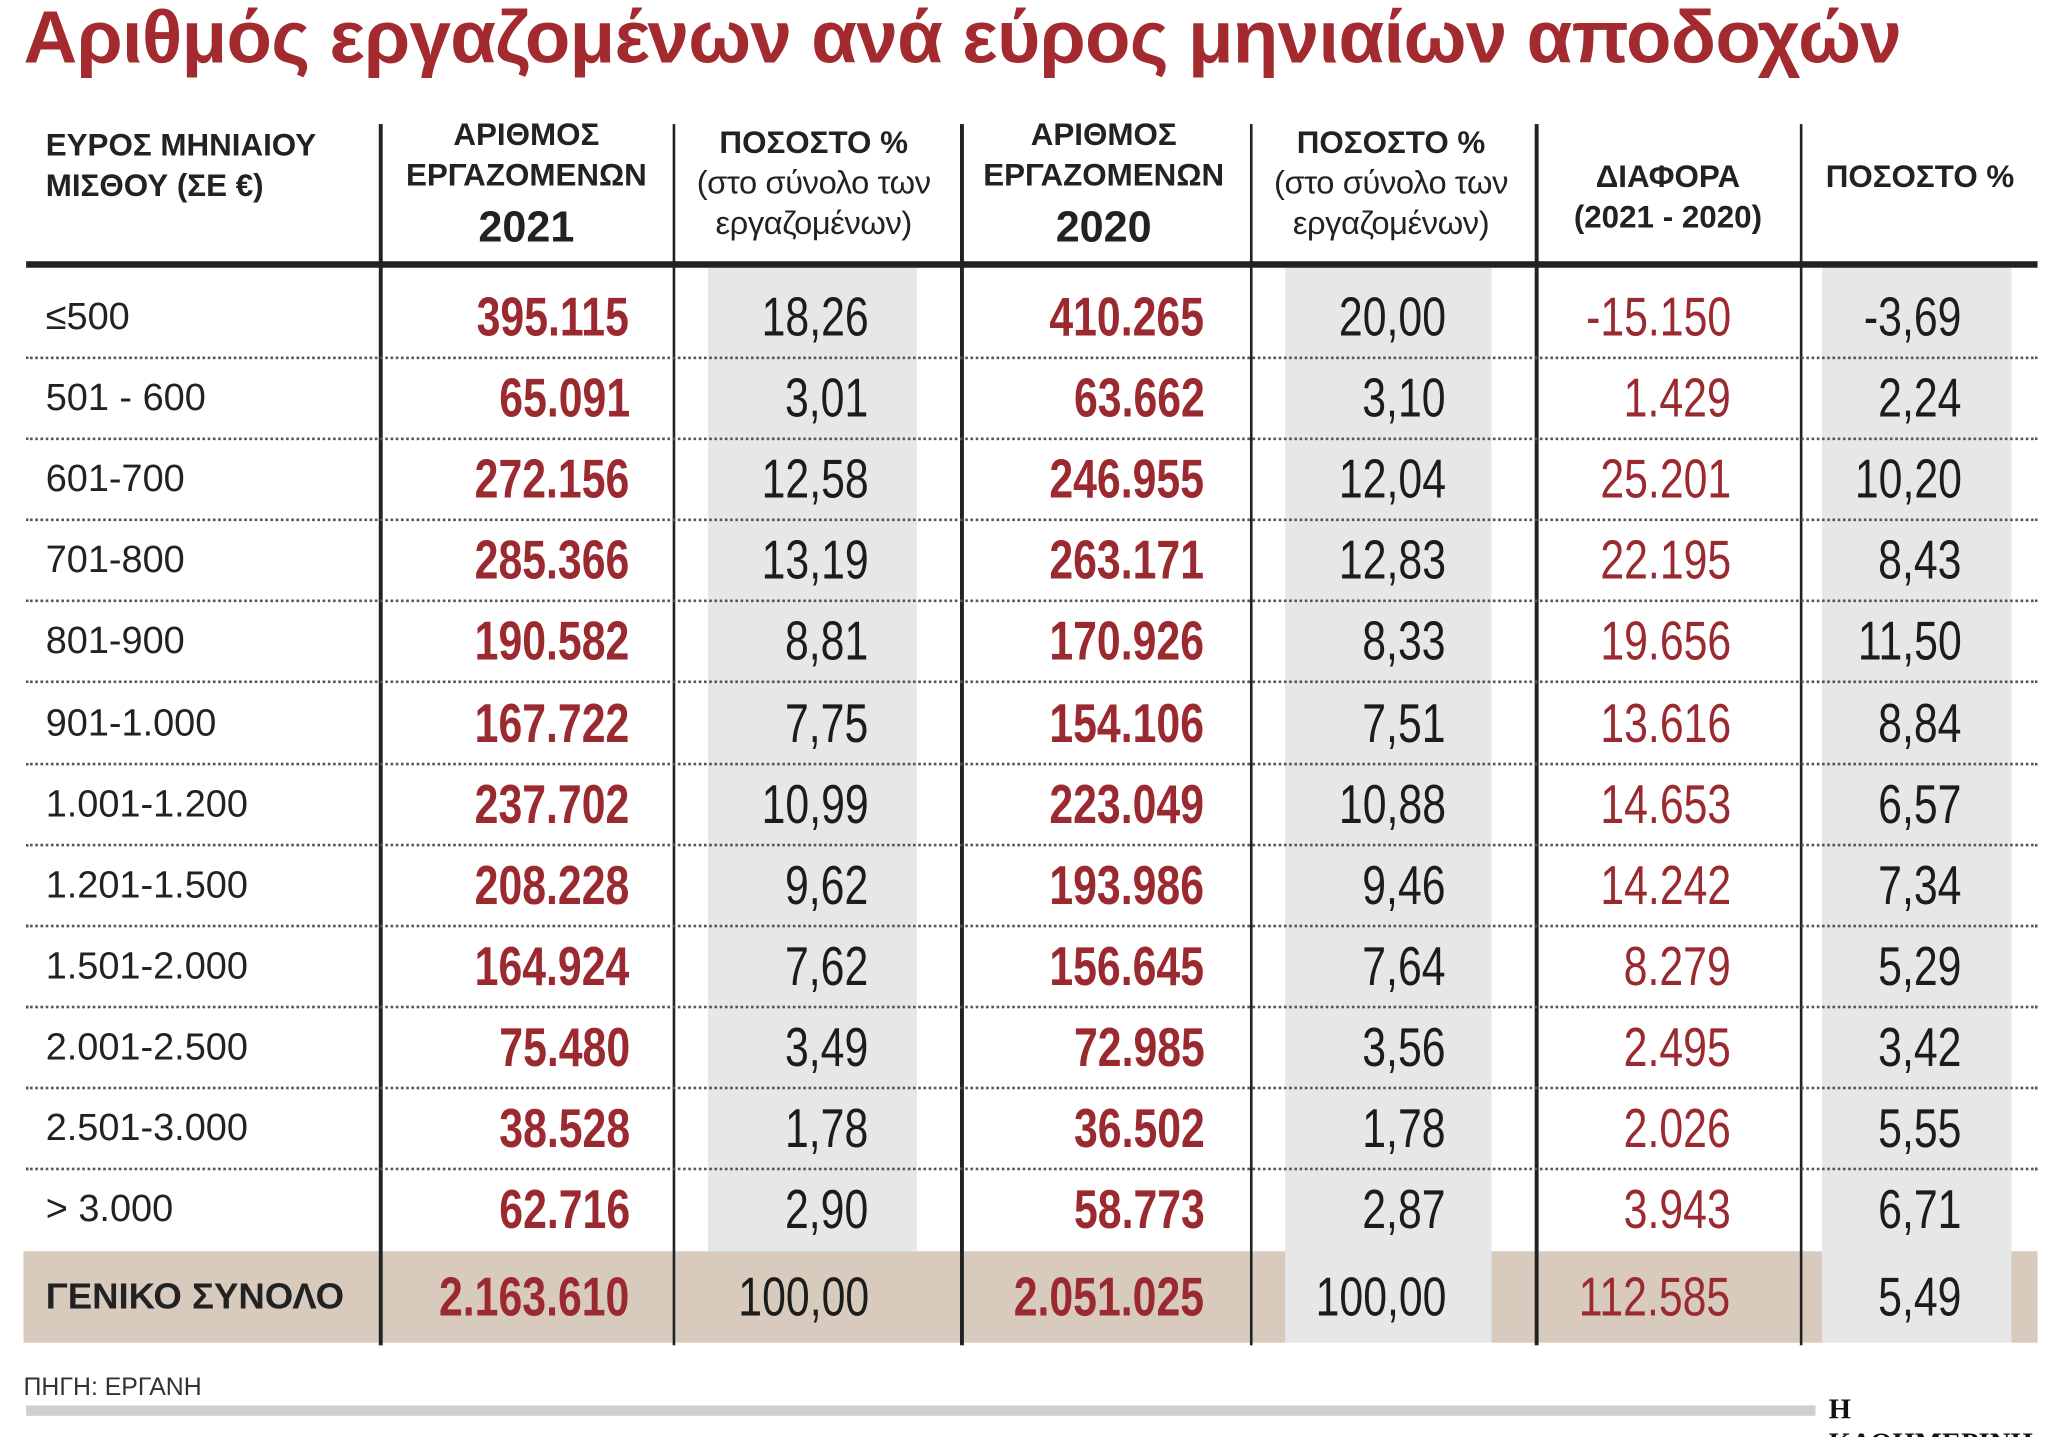  Describe the element at coordinates (1127, 884) in the screenshot. I see `value: 193.986` at that location.